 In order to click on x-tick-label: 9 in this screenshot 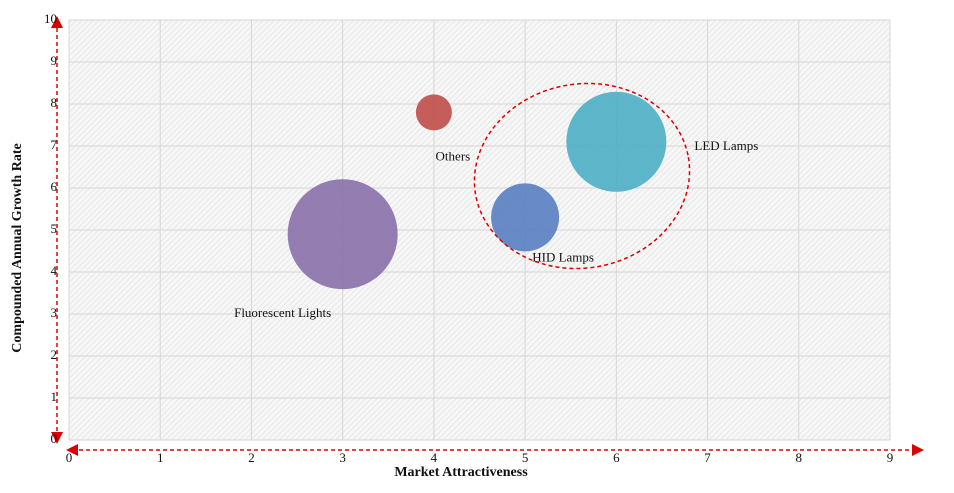, I will do `click(890, 457)`.